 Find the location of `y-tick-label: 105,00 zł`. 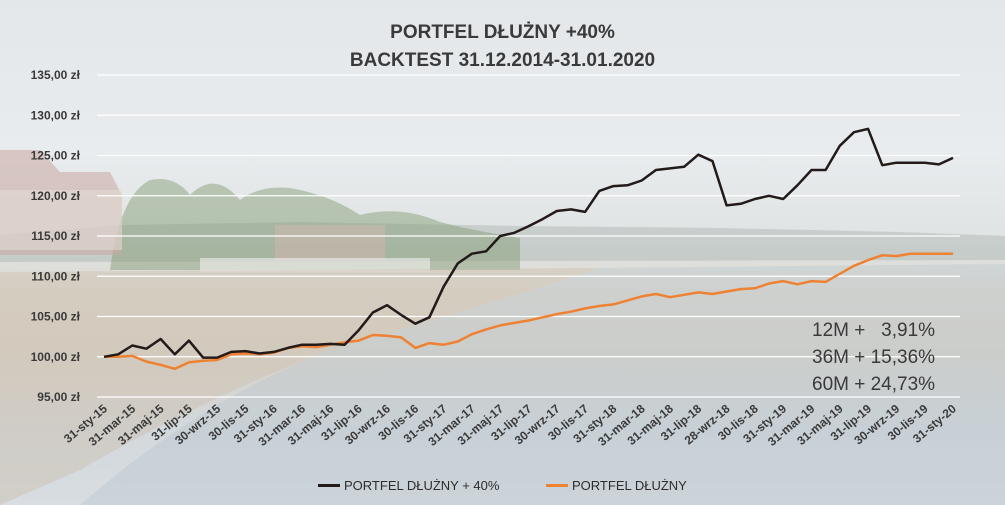

y-tick-label: 105,00 zł is located at coordinates (56, 317).